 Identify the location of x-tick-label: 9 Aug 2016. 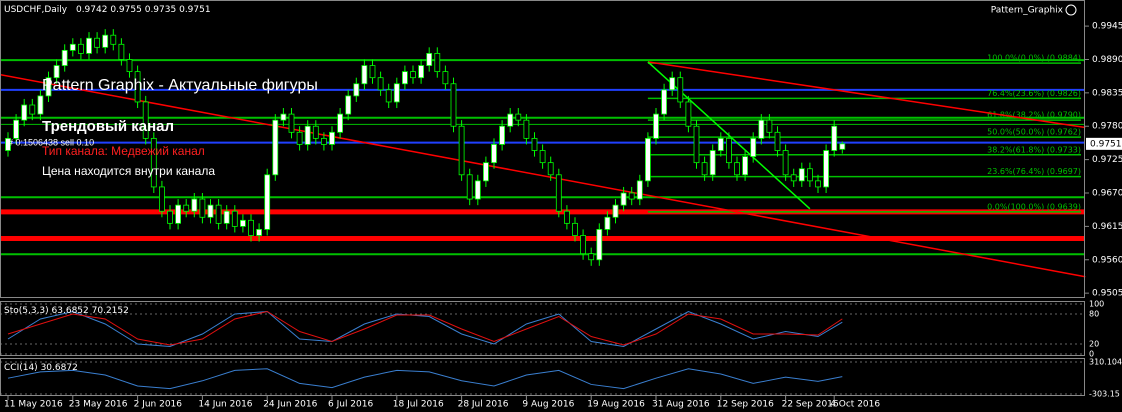
(548, 405).